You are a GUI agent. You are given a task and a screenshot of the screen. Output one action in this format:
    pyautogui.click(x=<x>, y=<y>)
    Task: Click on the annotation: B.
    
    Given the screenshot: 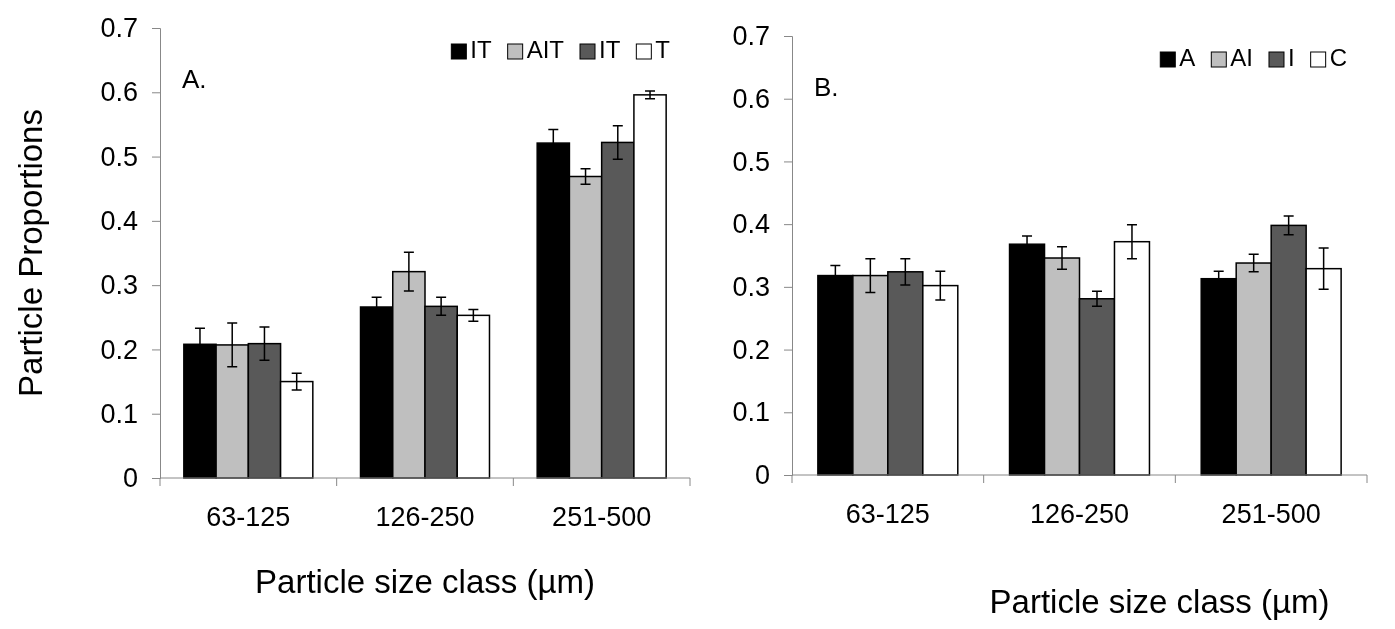 What is the action you would take?
    pyautogui.click(x=826, y=87)
    